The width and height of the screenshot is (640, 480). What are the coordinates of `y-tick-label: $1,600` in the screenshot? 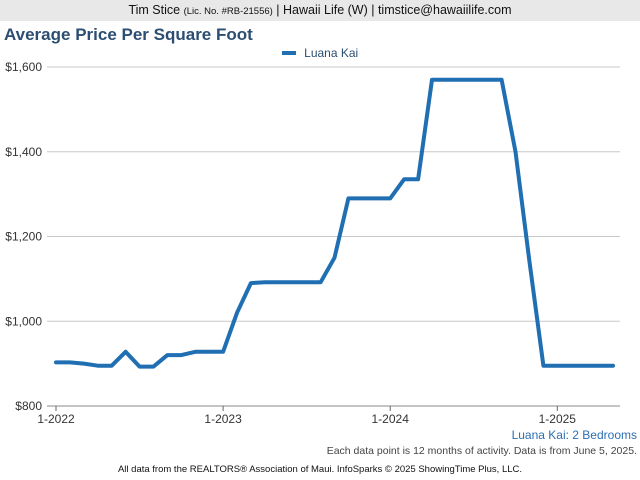 It's located at (23, 67).